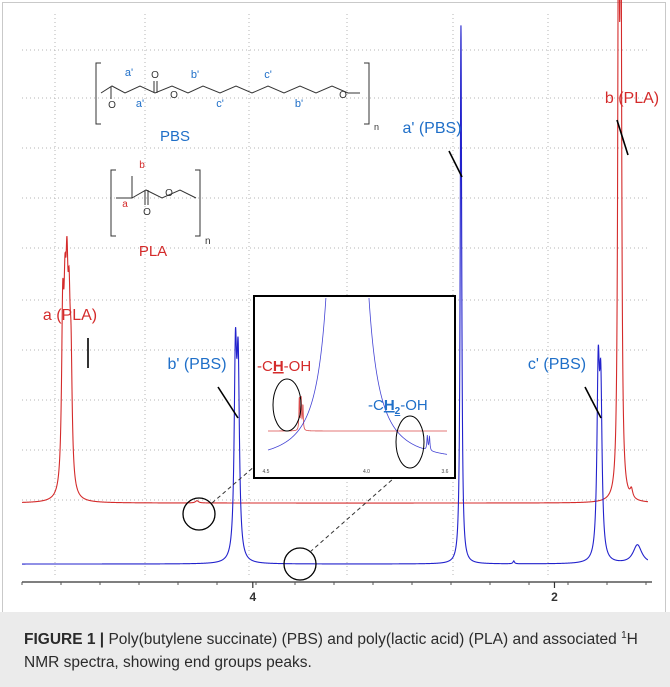  Describe the element at coordinates (98, 93) in the screenshot. I see `pbs-bracket-left` at that location.